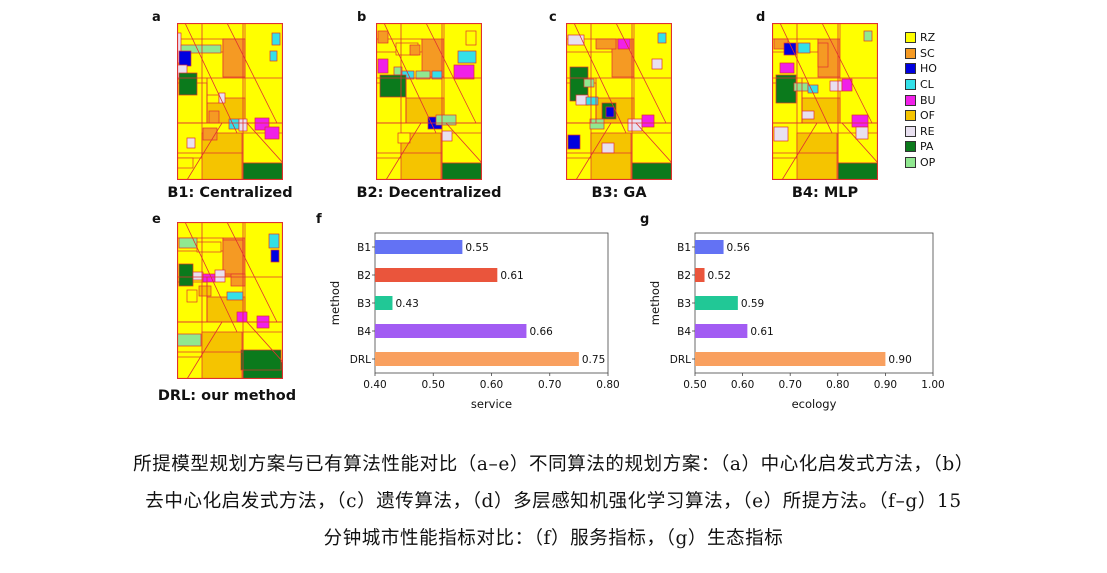 The width and height of the screenshot is (1107, 573). I want to click on service-value-label: 0.75, so click(593, 360).